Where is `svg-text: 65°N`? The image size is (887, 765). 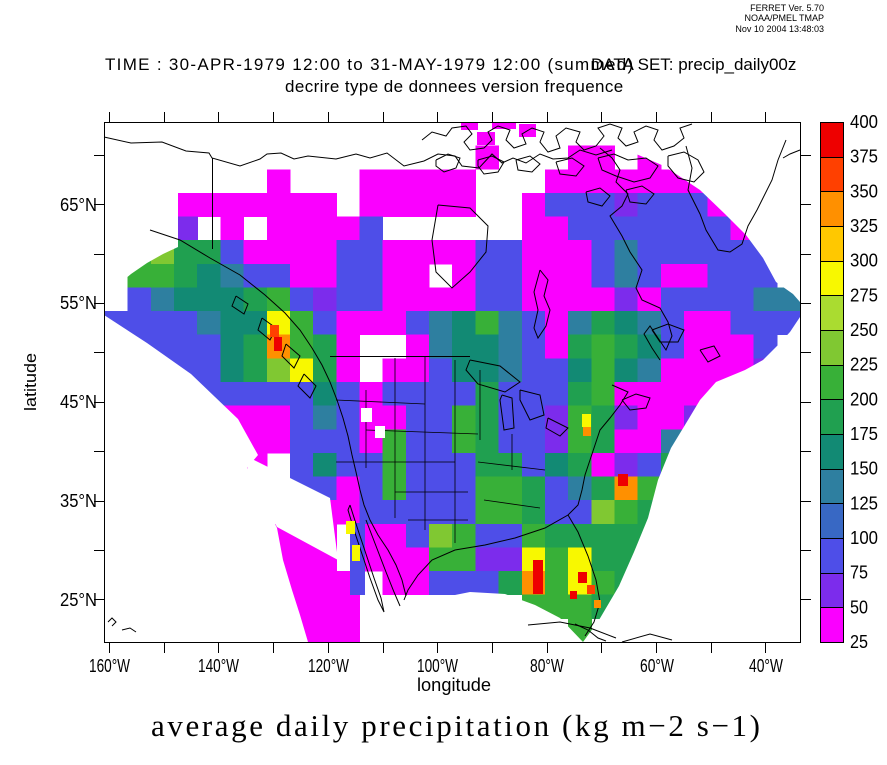
svg-text: 65°N is located at coordinates (78, 205).